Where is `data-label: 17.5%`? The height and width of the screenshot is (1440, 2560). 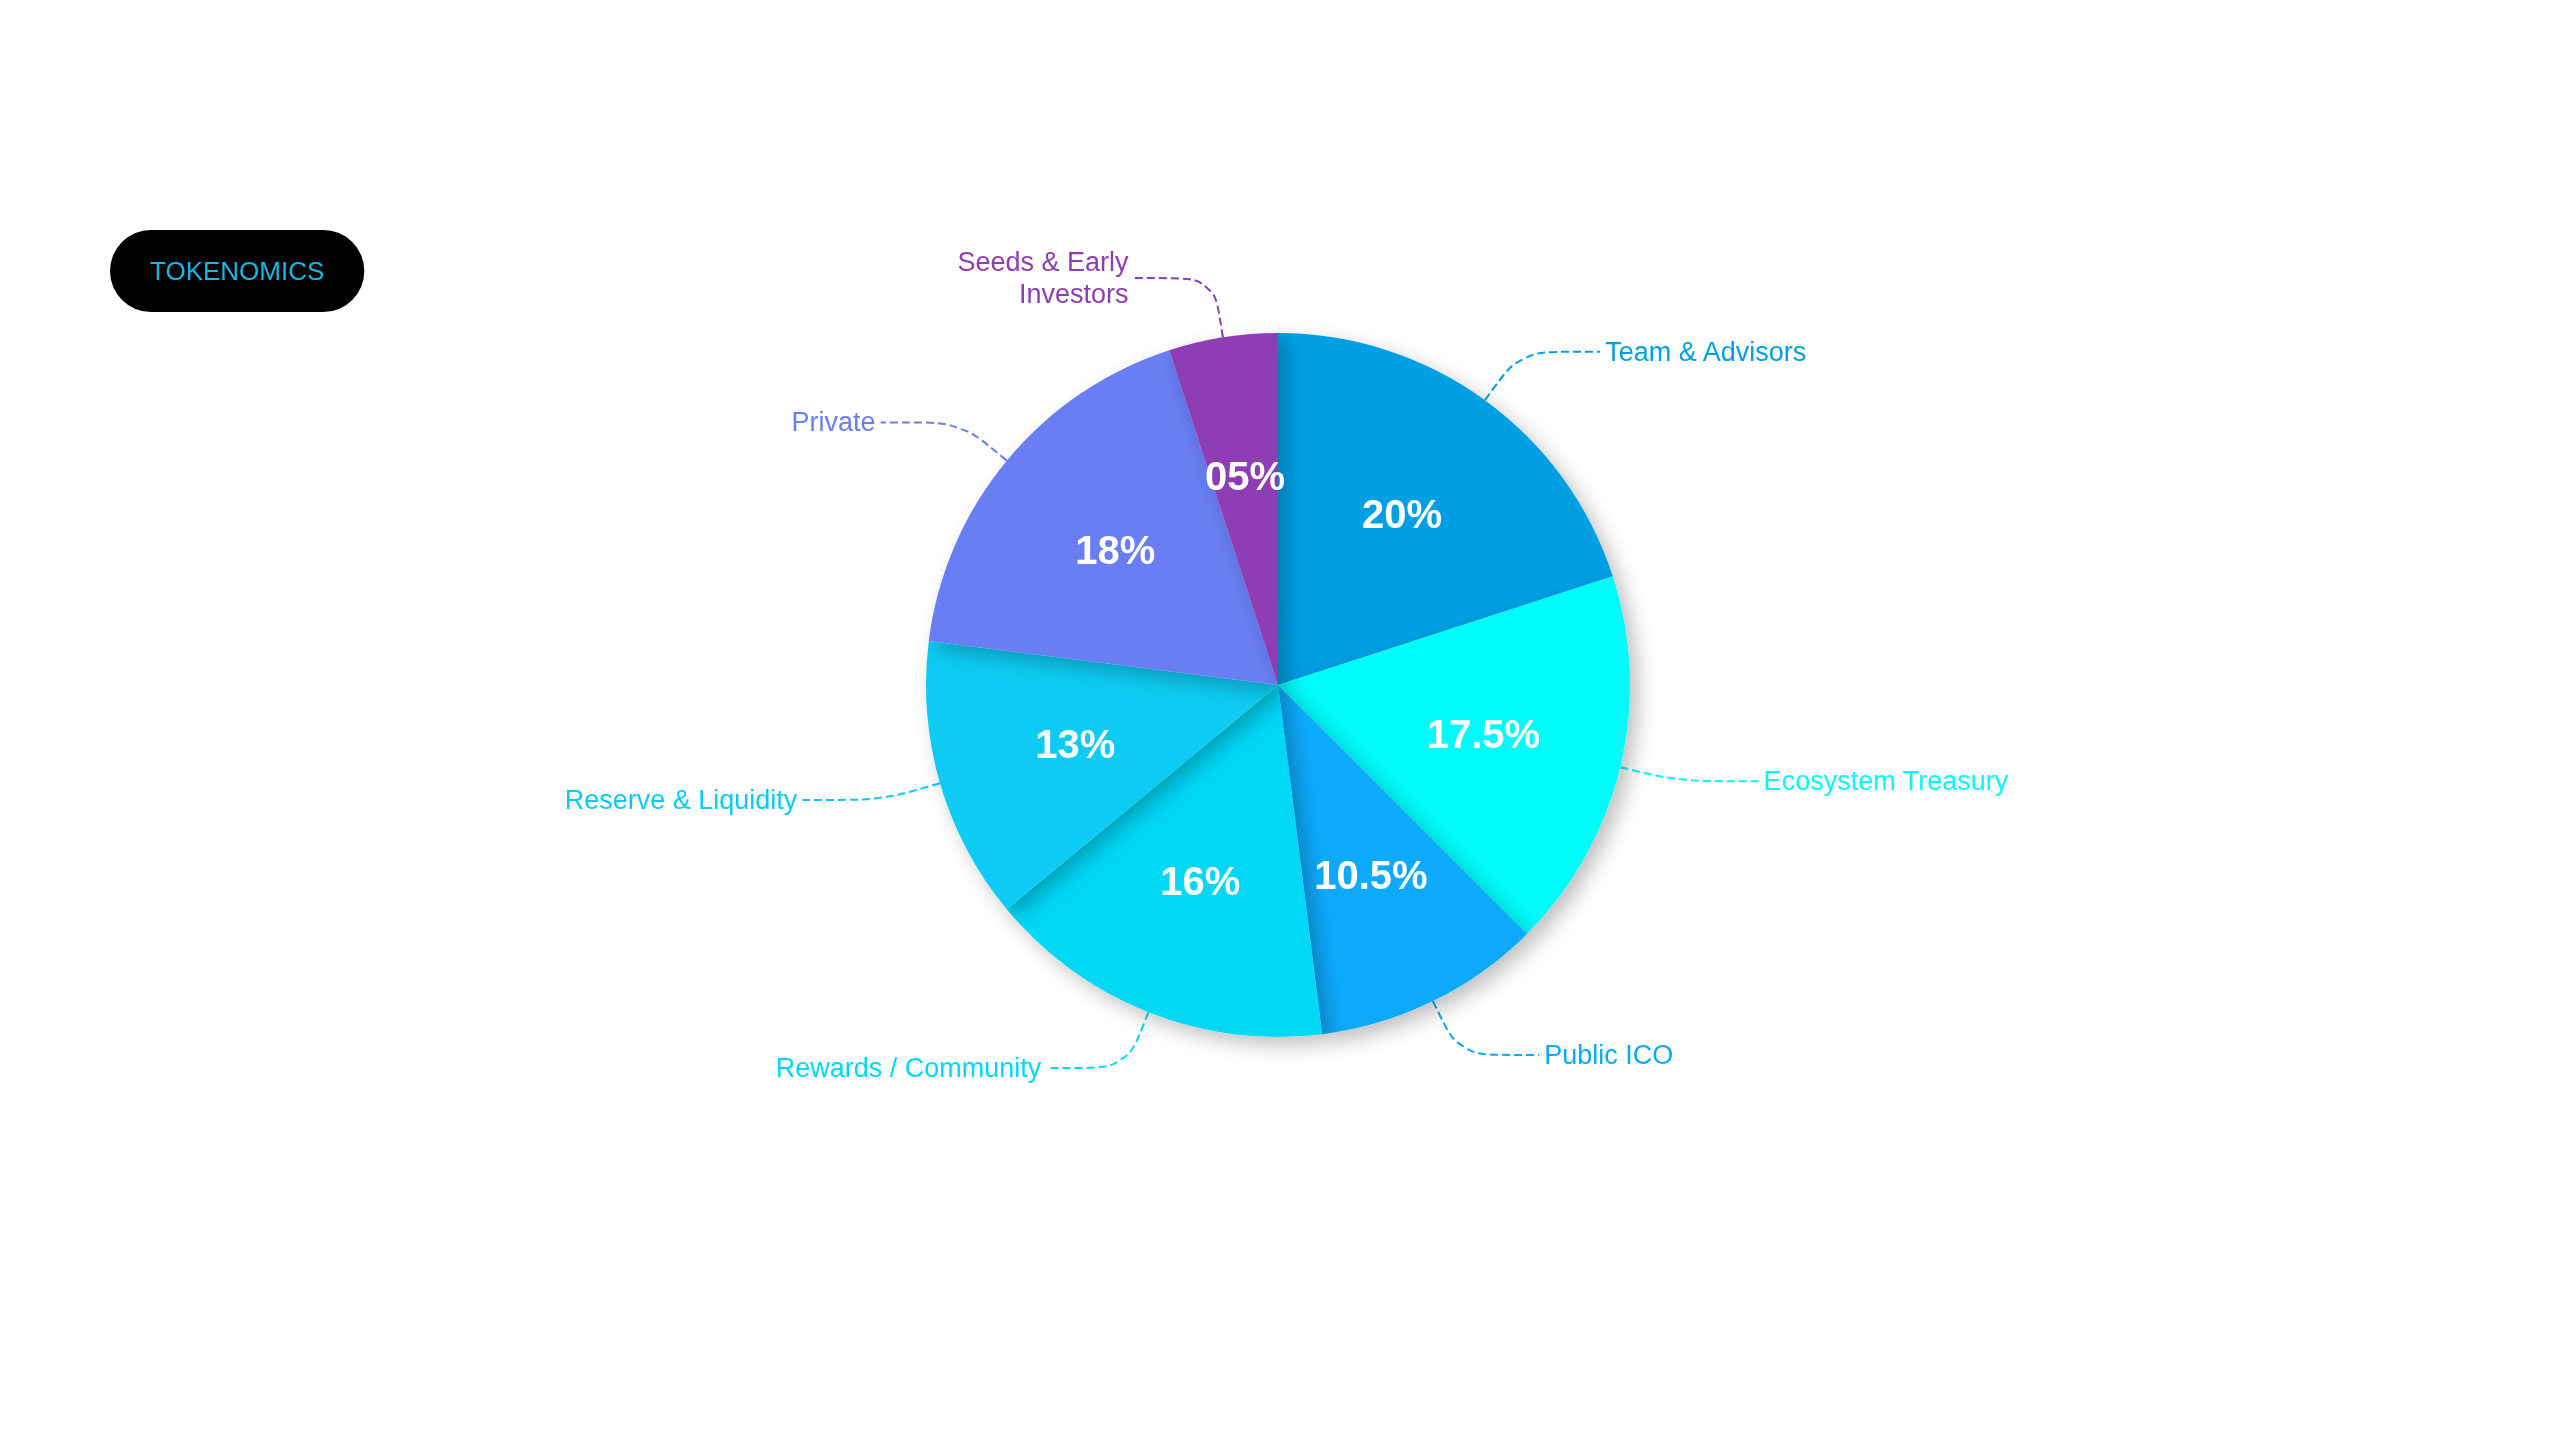 data-label: 17.5% is located at coordinates (1483, 734).